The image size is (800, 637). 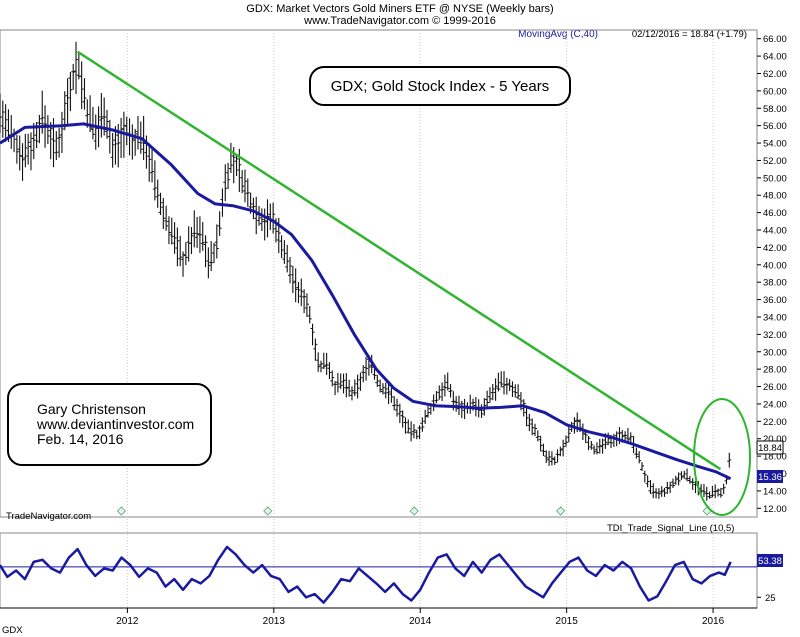 What do you see at coordinates (115, 424) in the screenshot?
I see `author-website: www.deviantinvestor.com` at bounding box center [115, 424].